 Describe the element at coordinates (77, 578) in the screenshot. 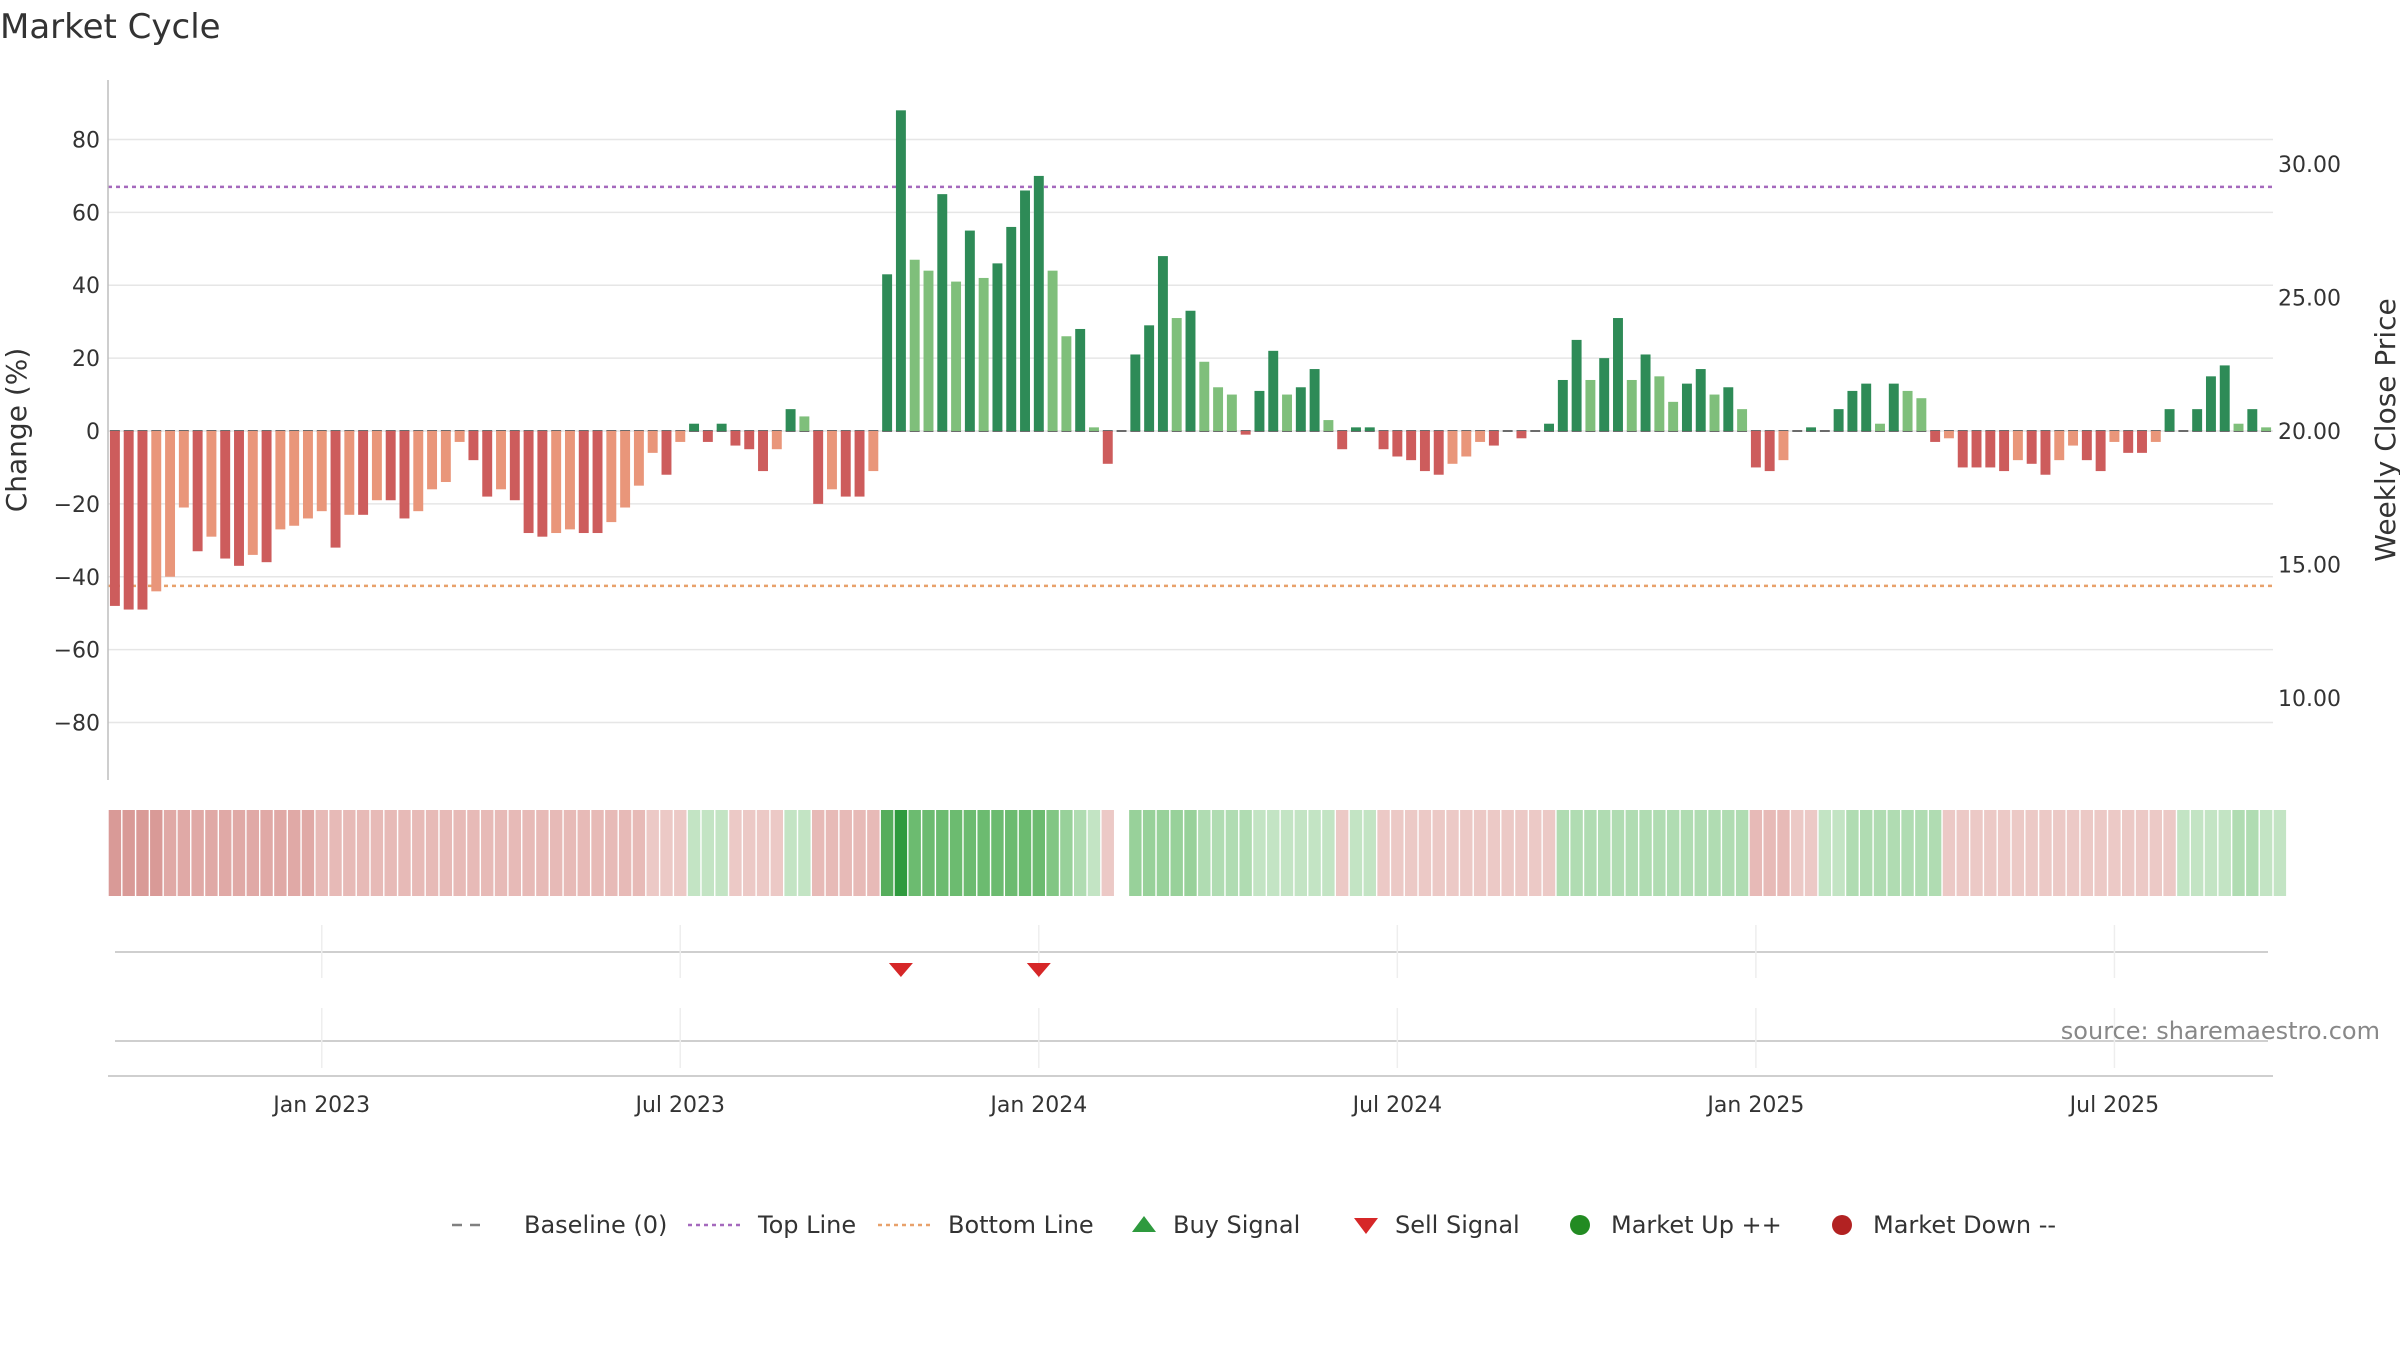

I see `y-tick-label: −40` at that location.